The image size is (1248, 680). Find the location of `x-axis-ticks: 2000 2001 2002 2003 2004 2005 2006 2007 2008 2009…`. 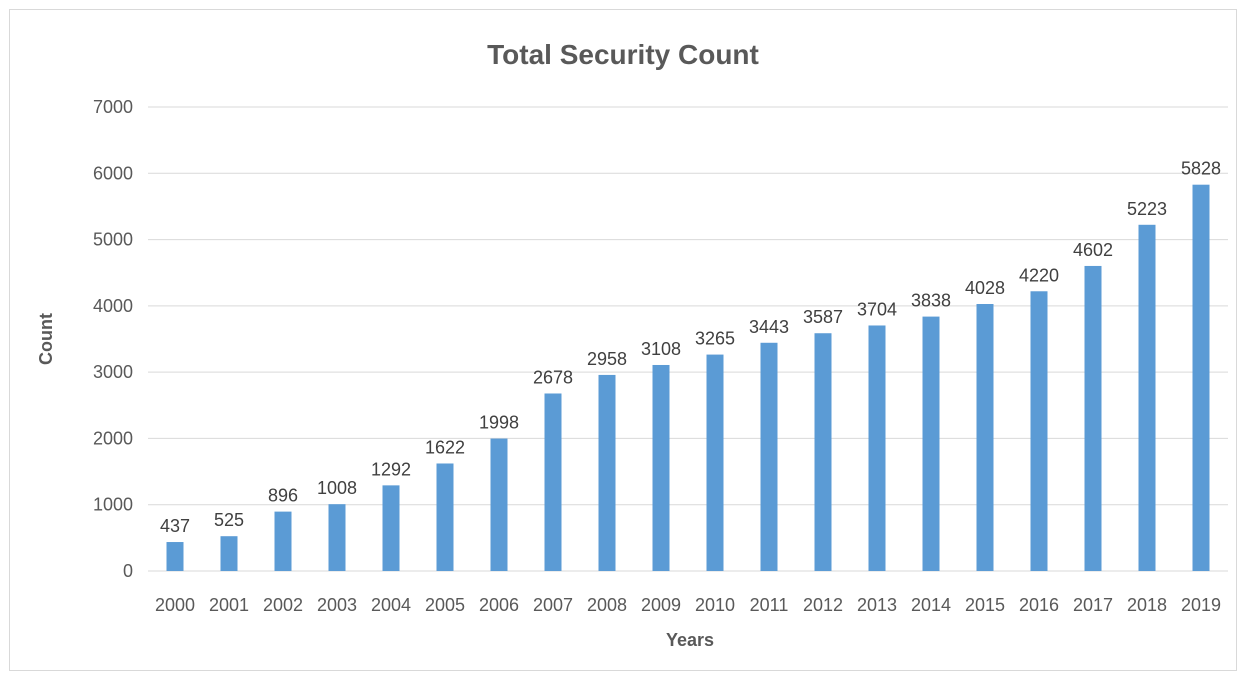

x-axis-ticks: 2000 2001 2002 2003 2004 2005 2006 2007 2008 2009… is located at coordinates (688, 605).